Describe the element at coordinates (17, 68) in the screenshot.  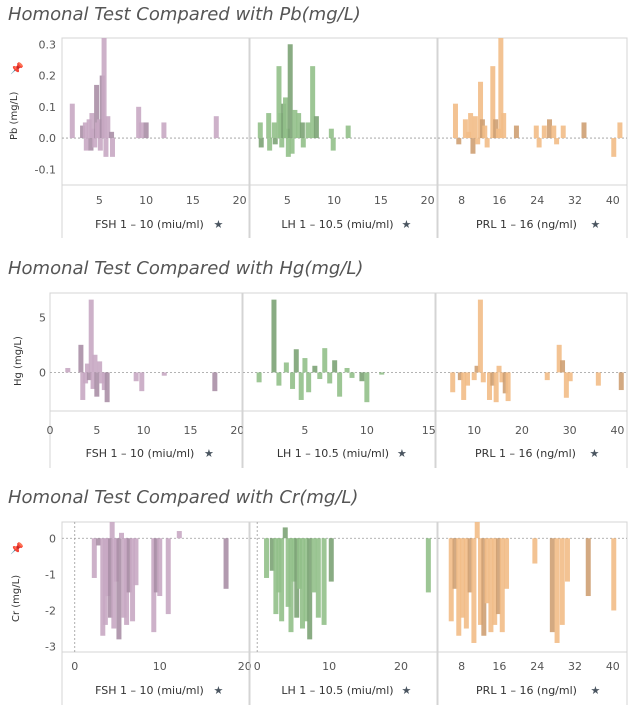
I see `pin-icon: 📌` at that location.